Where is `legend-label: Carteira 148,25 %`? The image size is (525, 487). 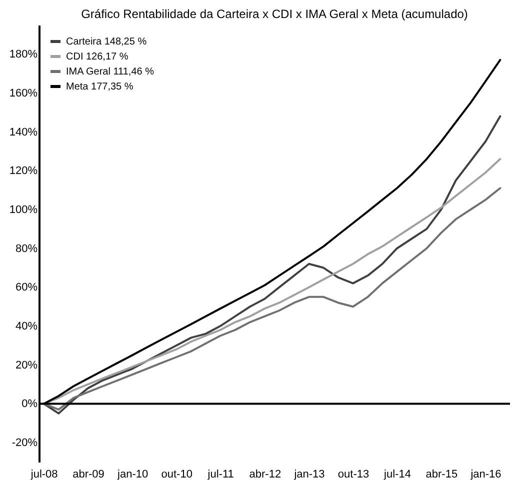 legend-label: Carteira 148,25 % is located at coordinates (106, 42).